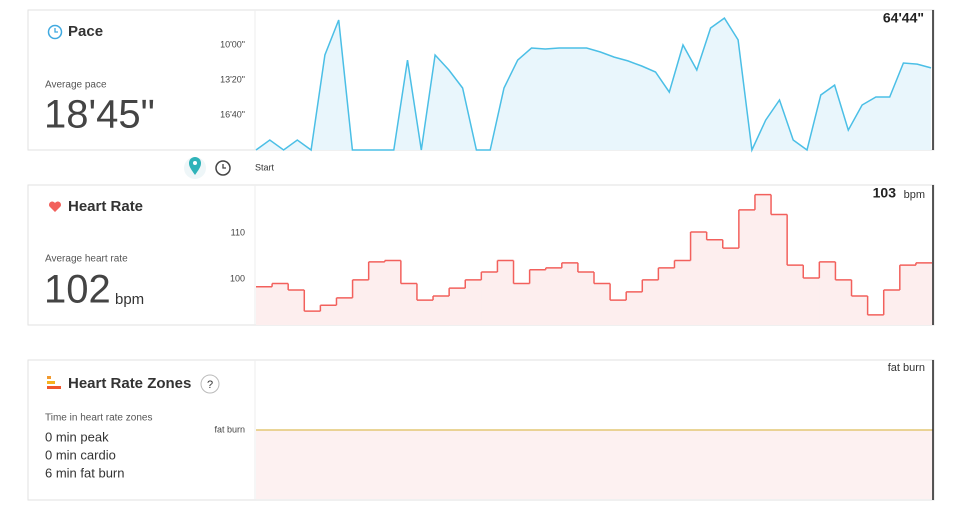  What do you see at coordinates (906, 368) in the screenshot?
I see `cursor-value: fat burn` at bounding box center [906, 368].